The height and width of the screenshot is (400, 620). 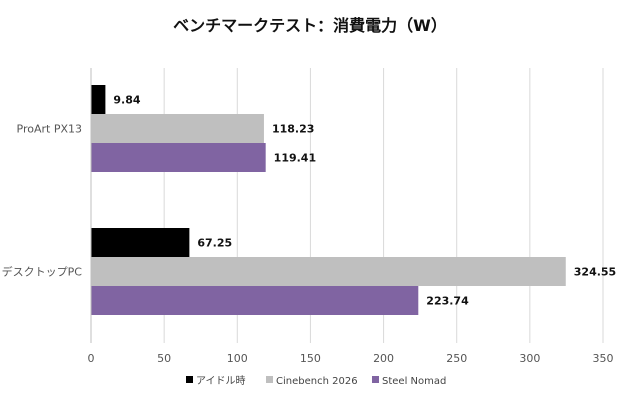 I want to click on chart-title: ベンチマークテスト：消費電力（W）, so click(x=310, y=25).